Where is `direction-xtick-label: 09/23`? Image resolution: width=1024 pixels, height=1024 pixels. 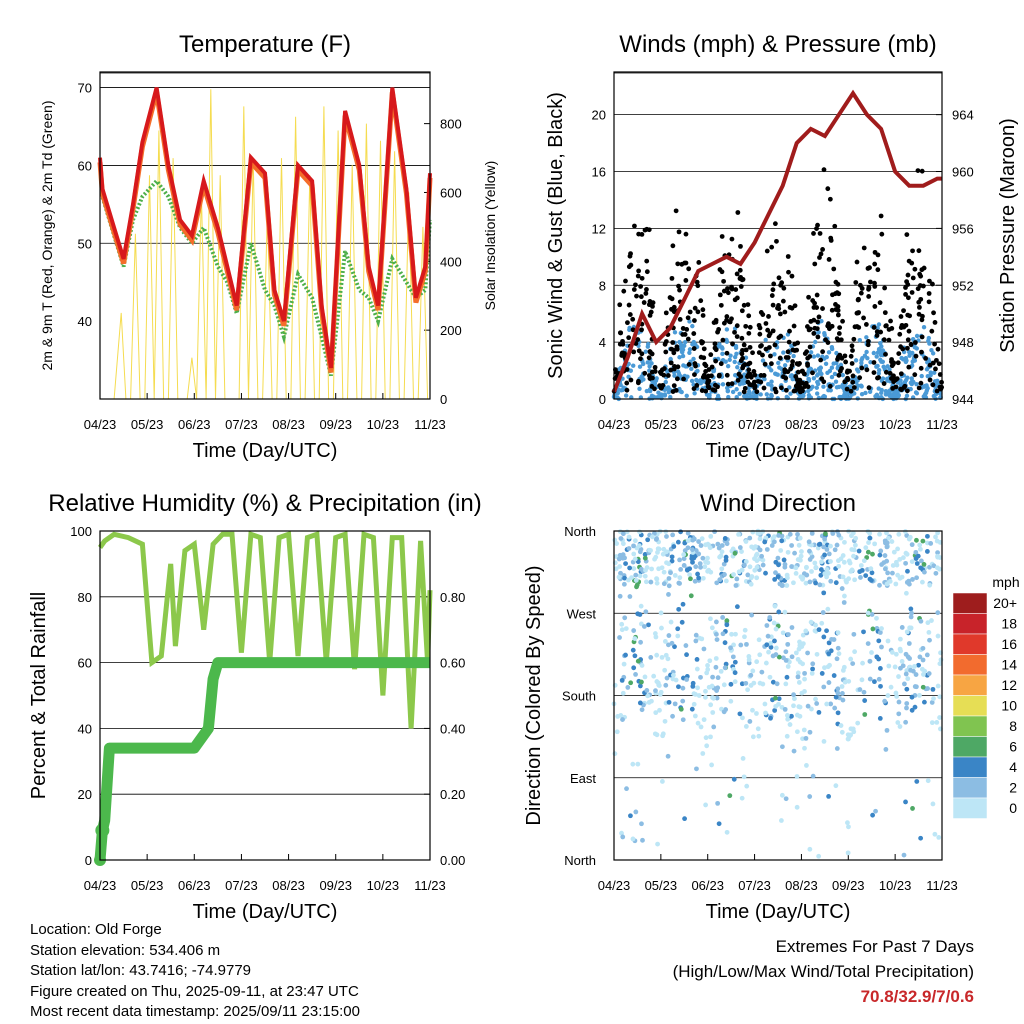 direction-xtick-label: 09/23 is located at coordinates (848, 885).